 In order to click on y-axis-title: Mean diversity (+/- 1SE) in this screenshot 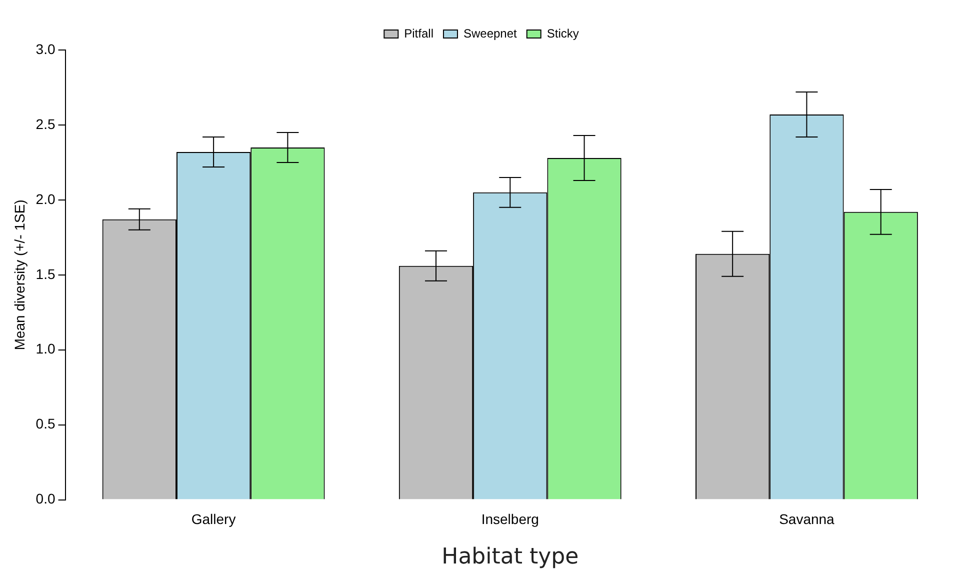, I will do `click(19, 275)`.